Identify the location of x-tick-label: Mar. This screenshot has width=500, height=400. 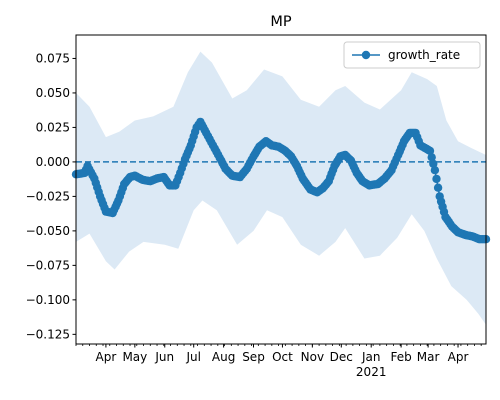
(428, 357).